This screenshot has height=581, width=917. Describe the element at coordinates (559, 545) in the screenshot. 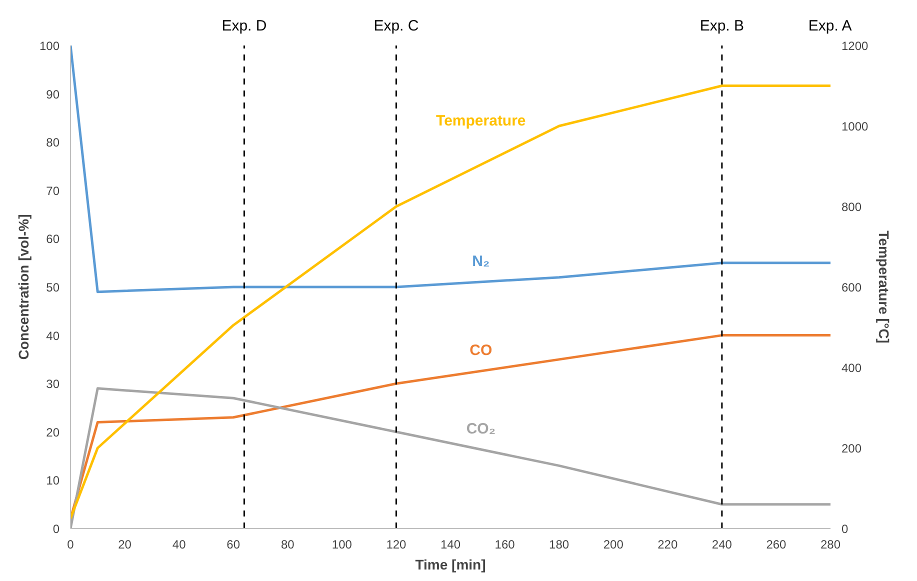

I see `x-tick-label: 180` at that location.